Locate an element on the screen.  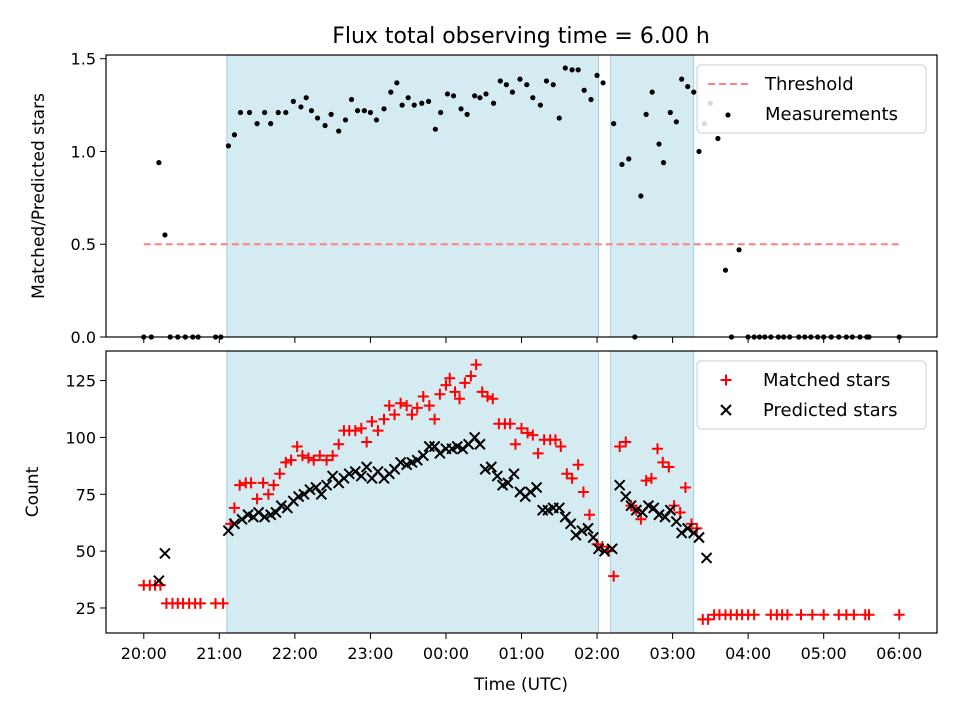
y-tick-label: 25 is located at coordinates (86, 608).